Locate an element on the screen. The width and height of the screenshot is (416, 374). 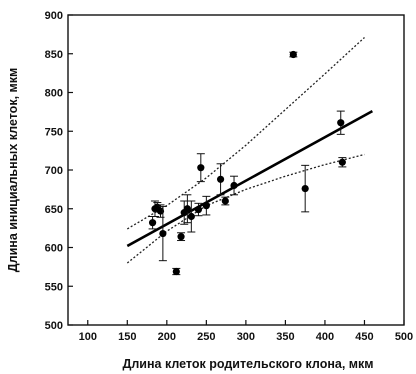
y-tick-label: 600 is located at coordinates (54, 249).